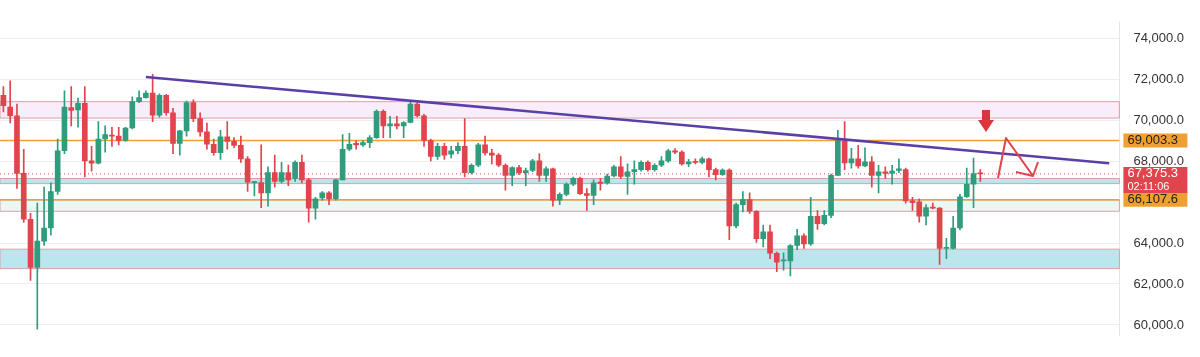  What do you see at coordinates (1159, 78) in the screenshot?
I see `y-tick-label: 72,000.0` at bounding box center [1159, 78].